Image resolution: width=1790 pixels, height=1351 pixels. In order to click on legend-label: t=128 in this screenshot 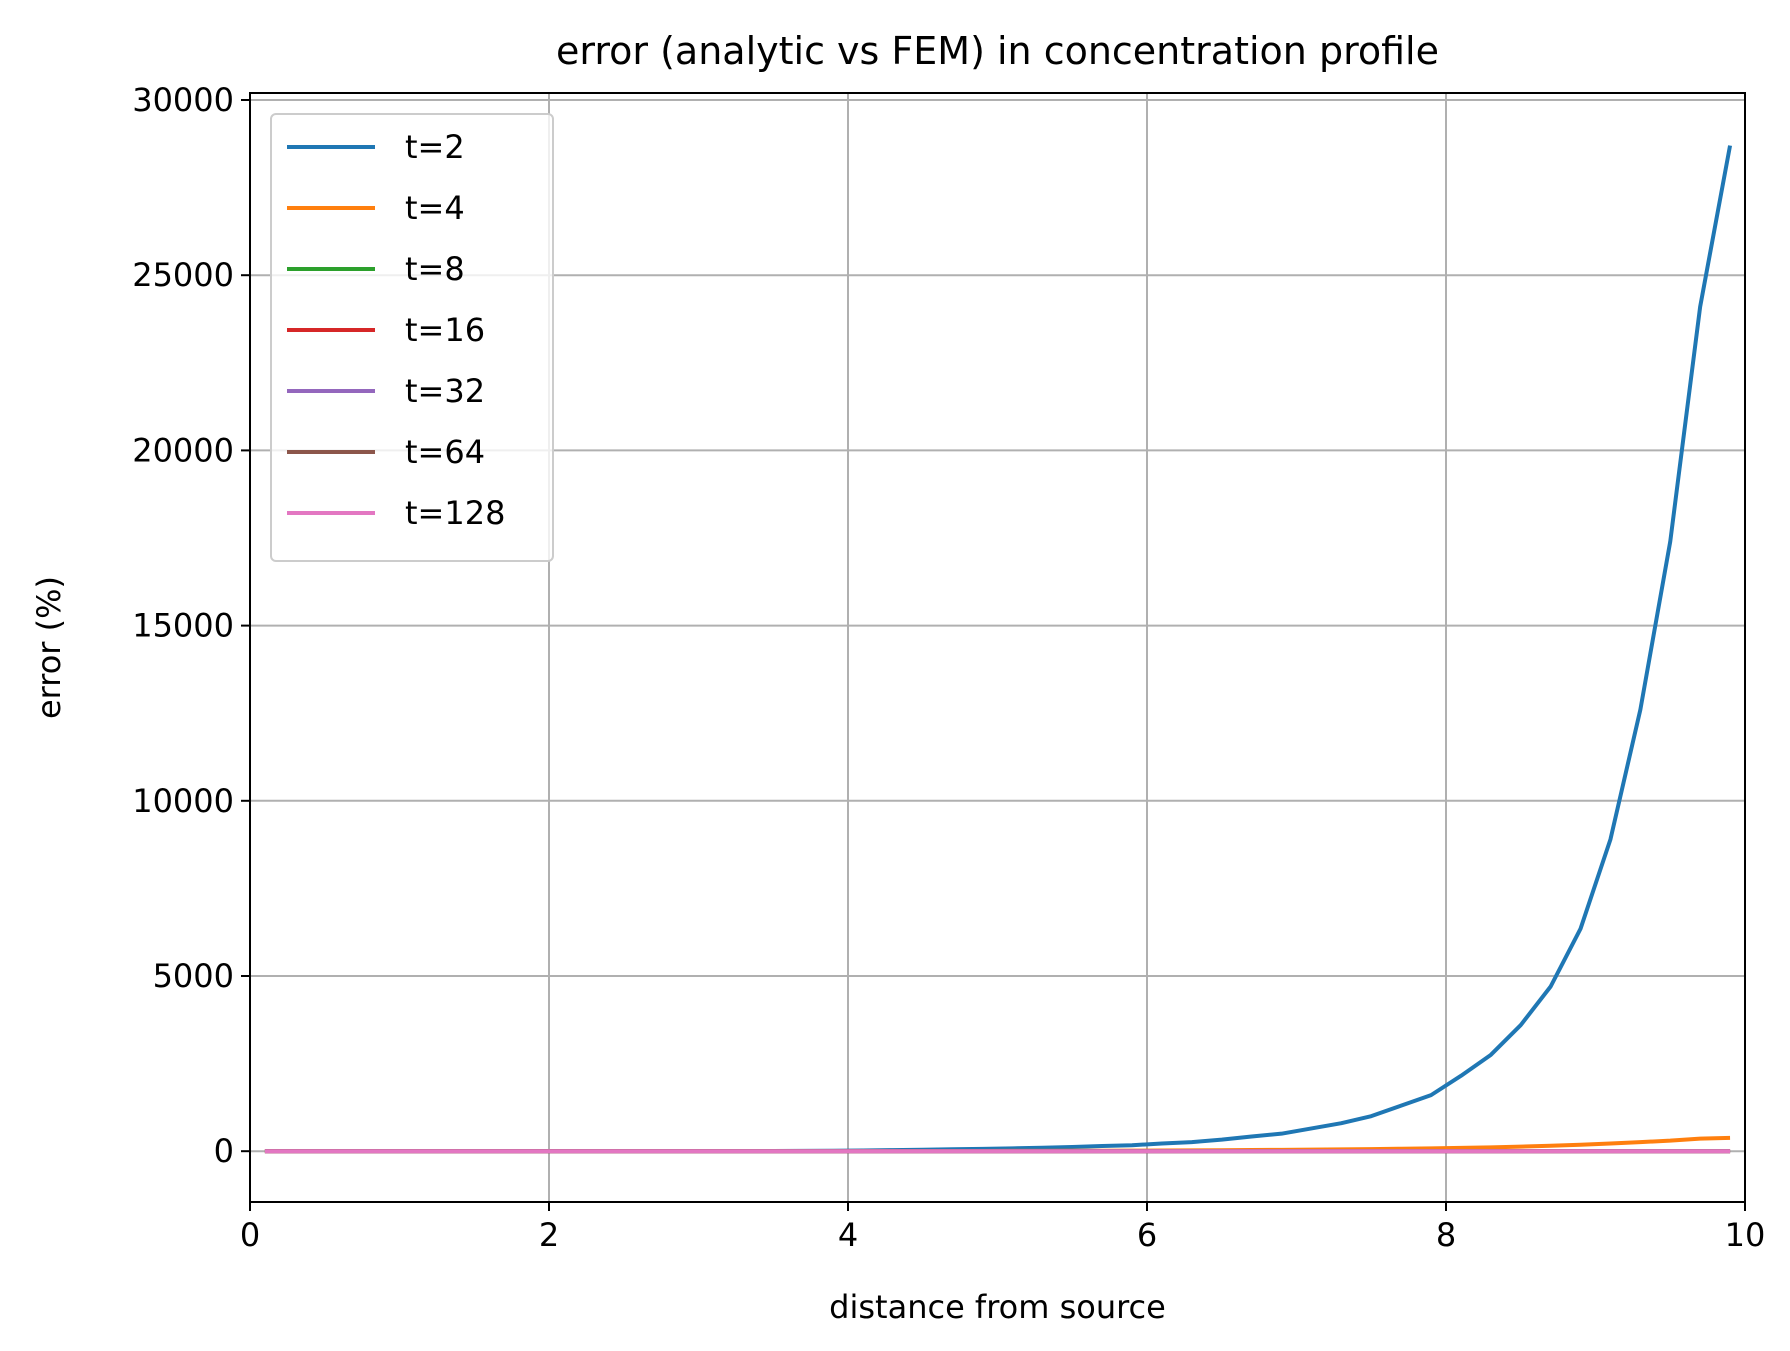, I will do `click(455, 513)`.